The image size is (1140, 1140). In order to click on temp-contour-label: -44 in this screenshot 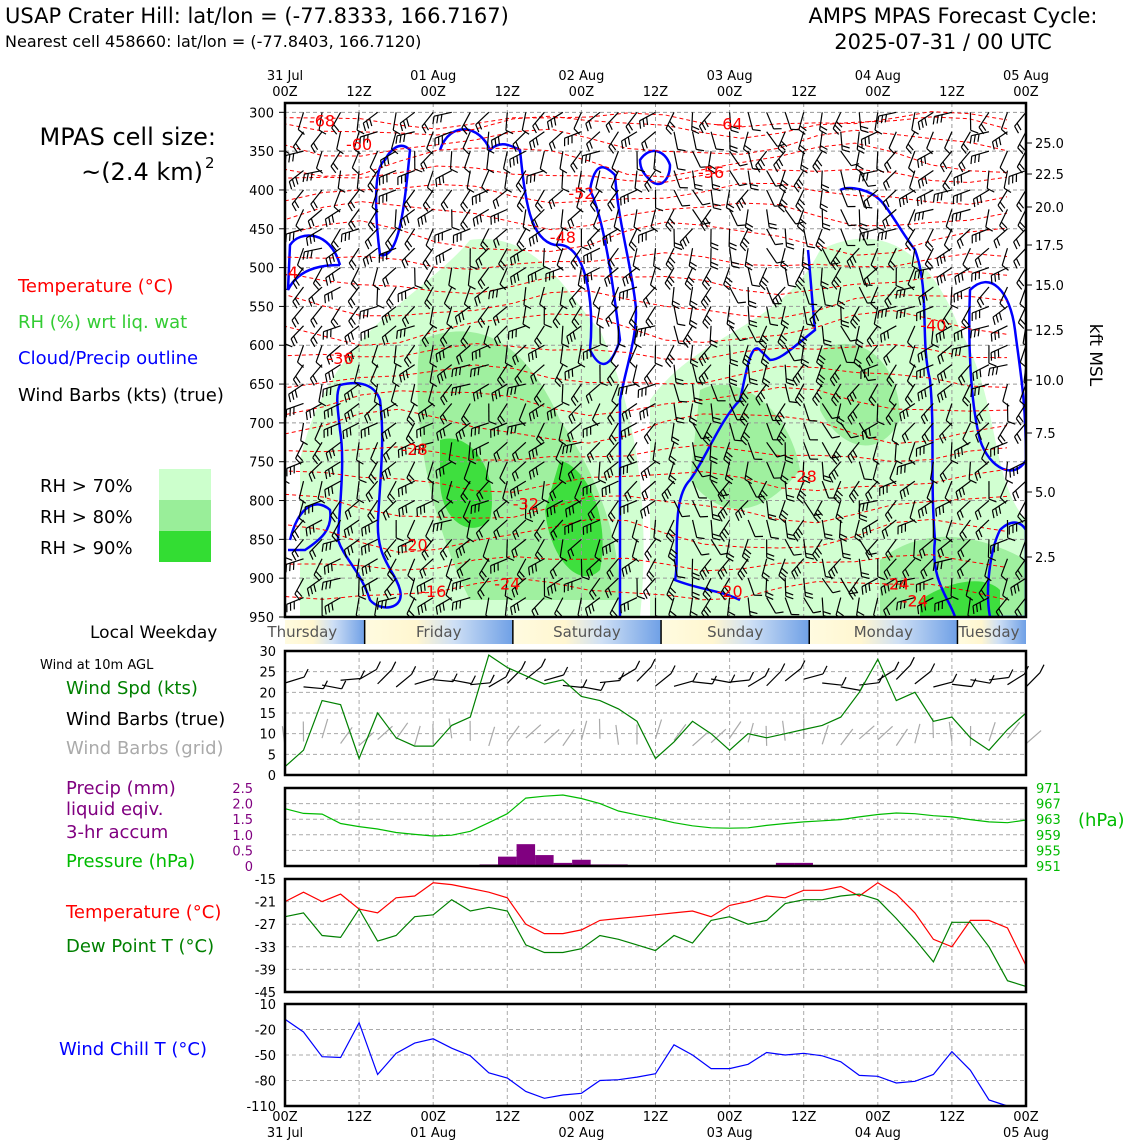, I will do `click(285, 272)`.